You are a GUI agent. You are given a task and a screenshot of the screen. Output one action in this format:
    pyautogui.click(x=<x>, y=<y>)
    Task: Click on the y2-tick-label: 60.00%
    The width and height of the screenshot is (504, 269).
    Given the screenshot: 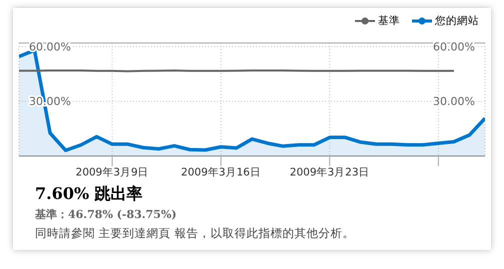 What is the action you would take?
    pyautogui.click(x=454, y=47)
    